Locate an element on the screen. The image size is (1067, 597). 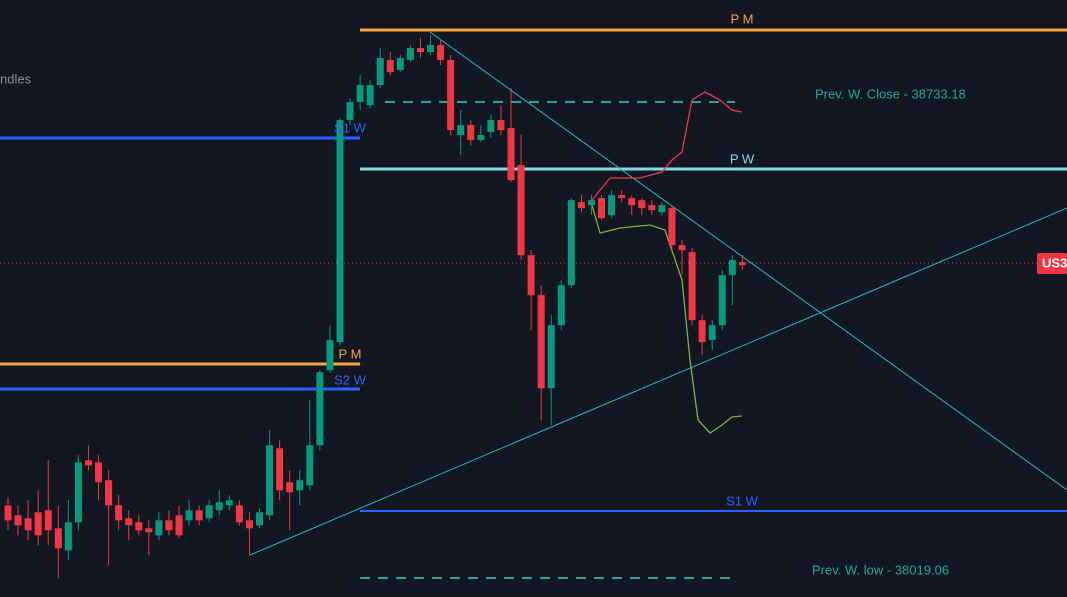
price-tag is located at coordinates (1052, 263).